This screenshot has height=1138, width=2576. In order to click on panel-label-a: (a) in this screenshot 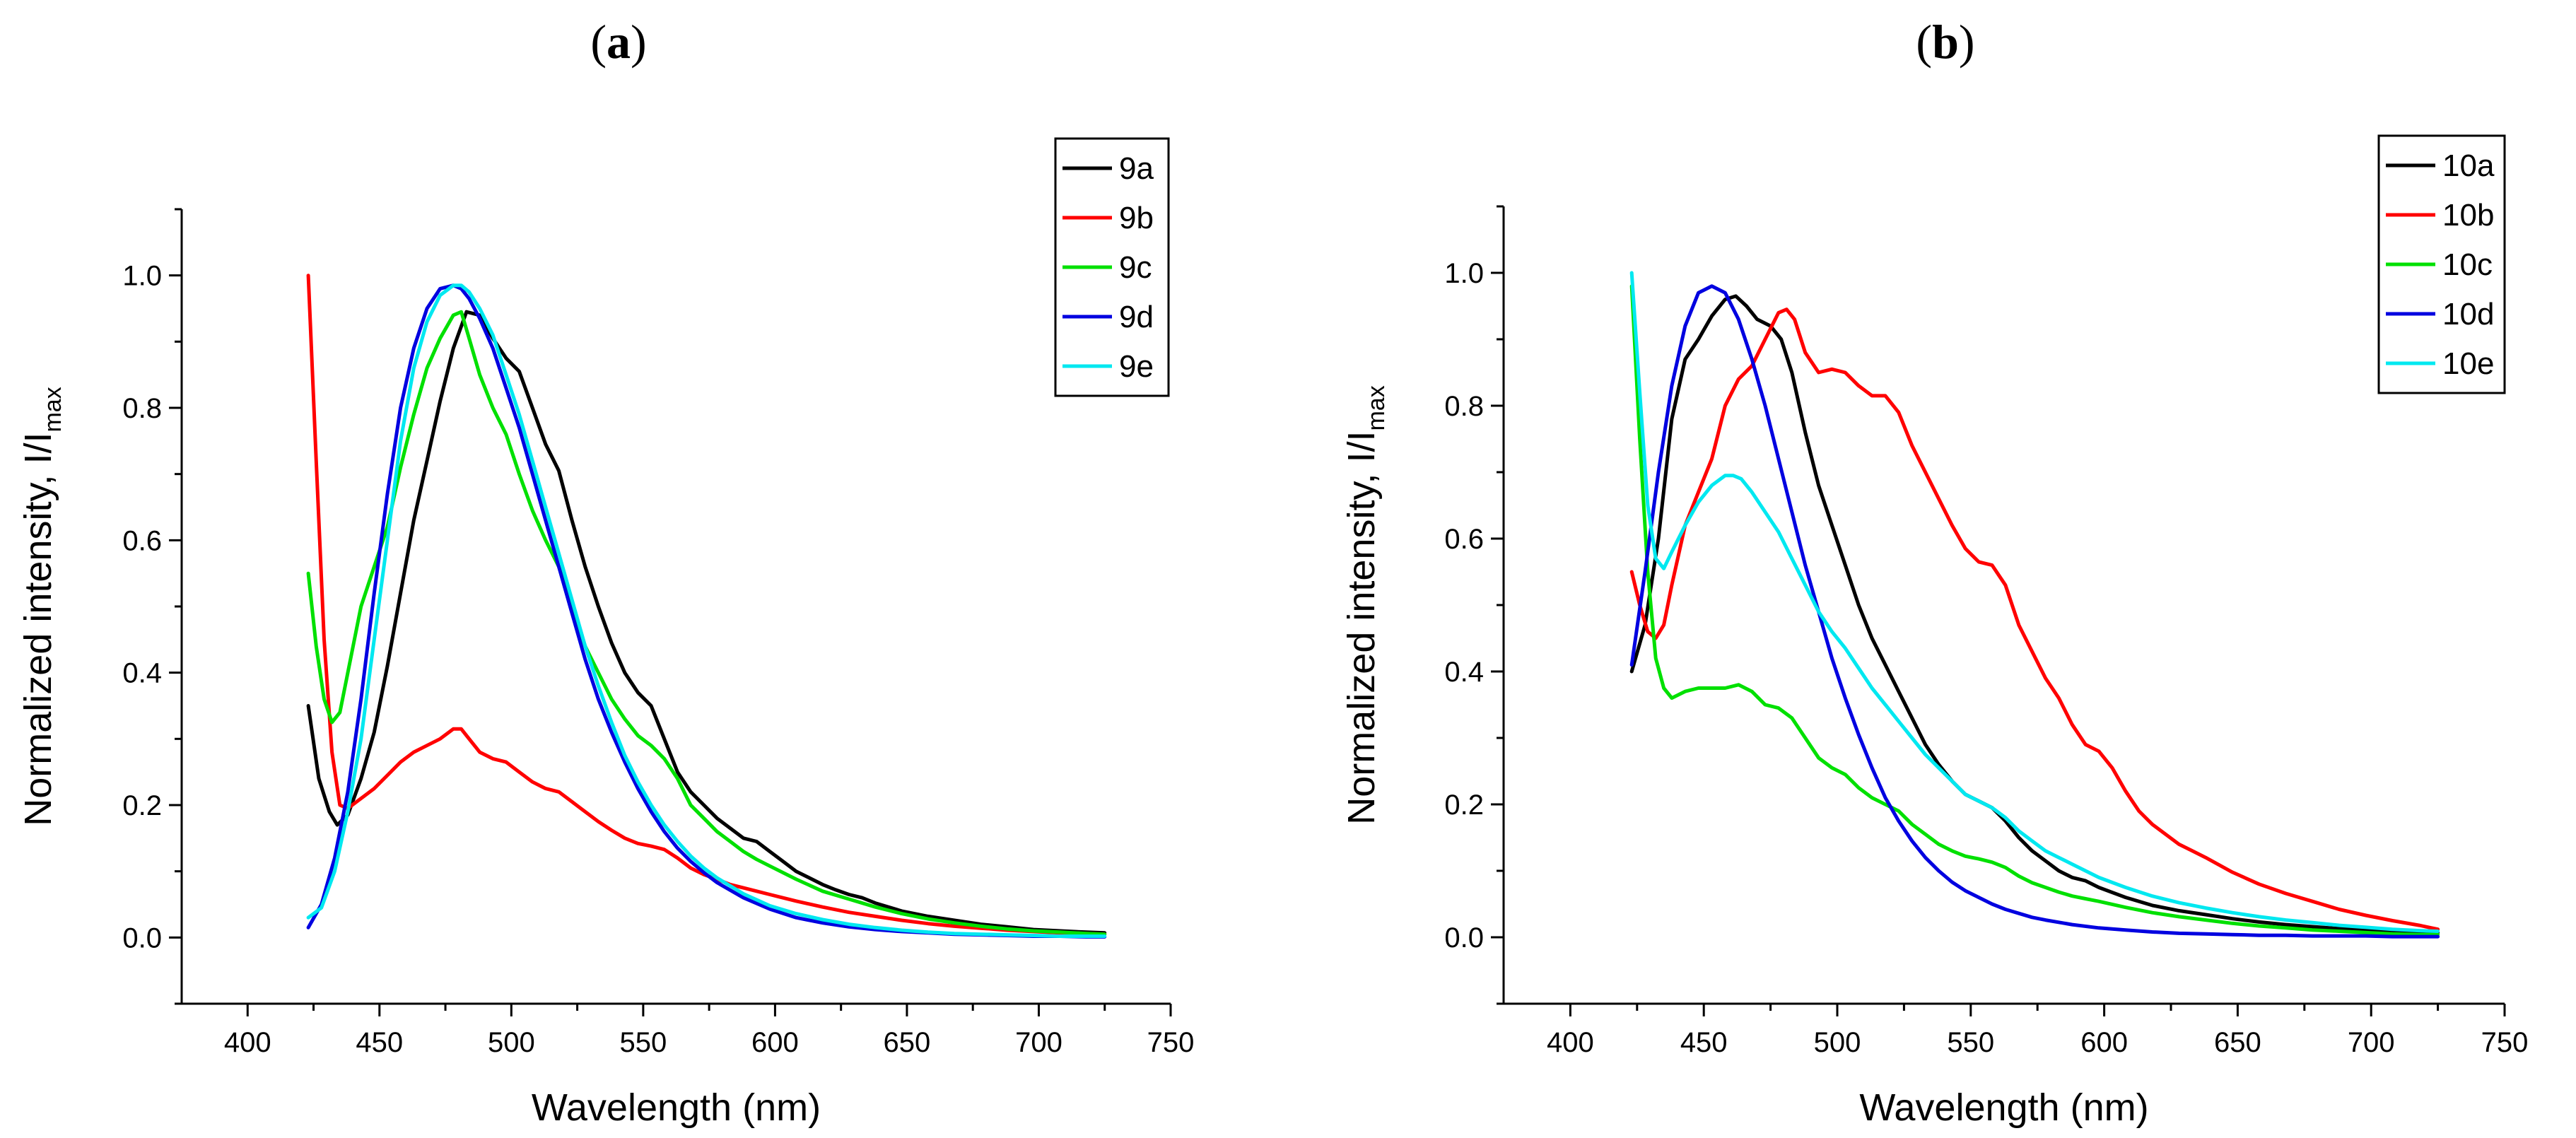, I will do `click(618, 42)`.